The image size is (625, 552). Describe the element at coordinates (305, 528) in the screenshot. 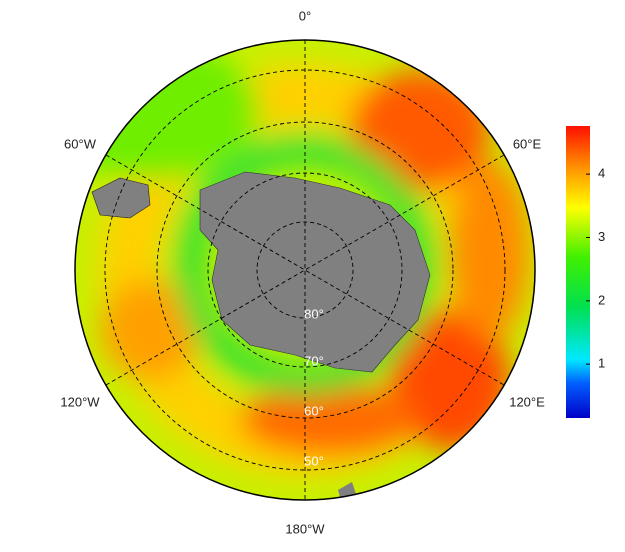

I see `longitude-label: 180°W` at that location.